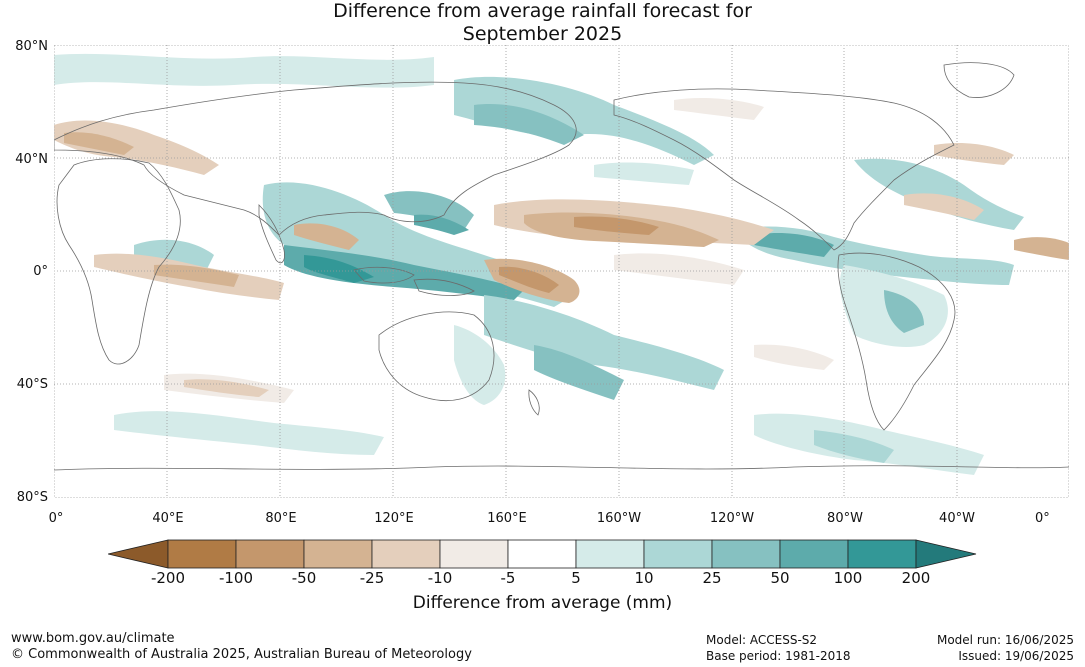 This screenshot has width=1085, height=667. What do you see at coordinates (444, 287) in the screenshot?
I see `new-guinea-coastline` at bounding box center [444, 287].